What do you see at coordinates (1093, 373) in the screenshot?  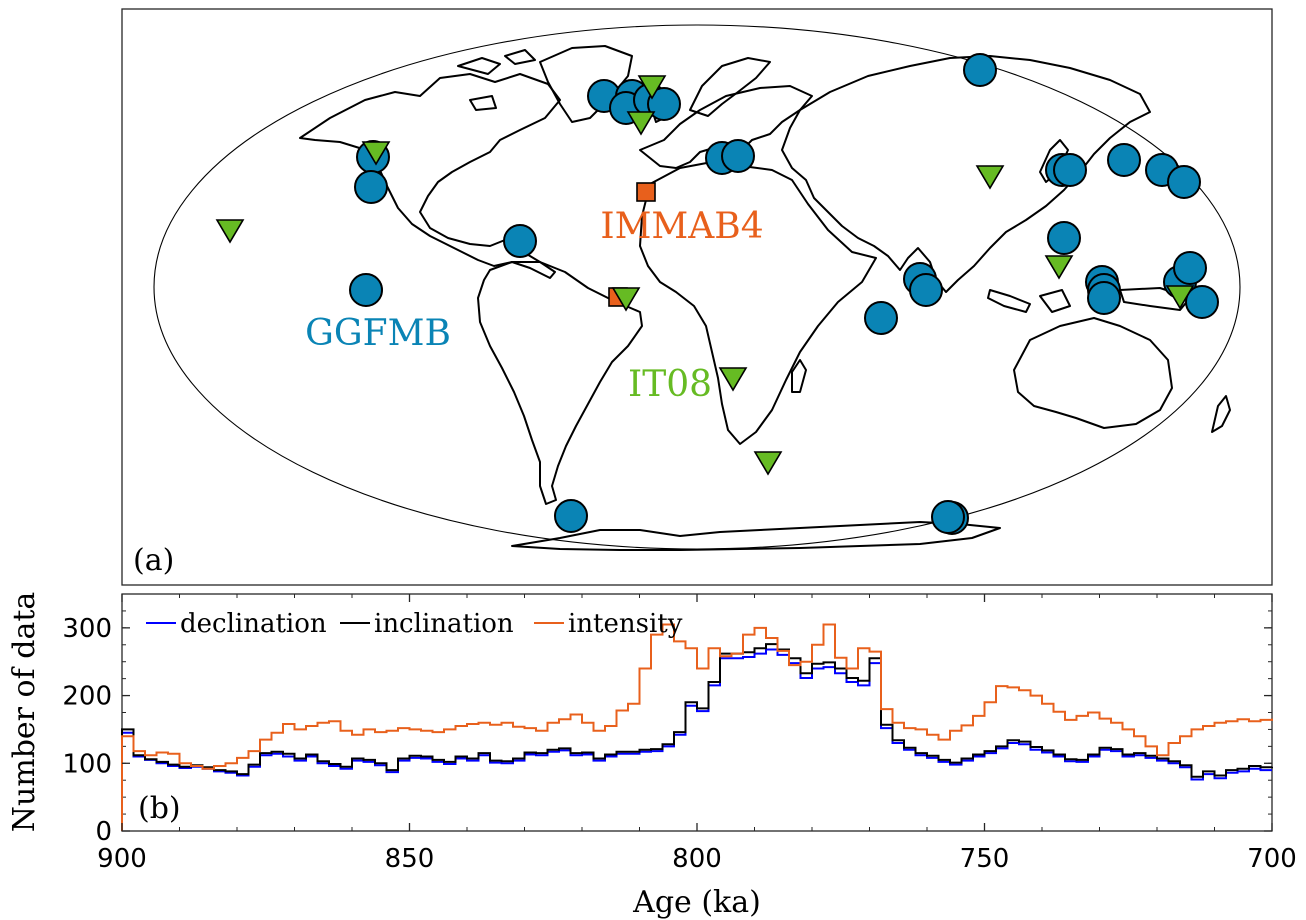 I see `australia-coast` at bounding box center [1093, 373].